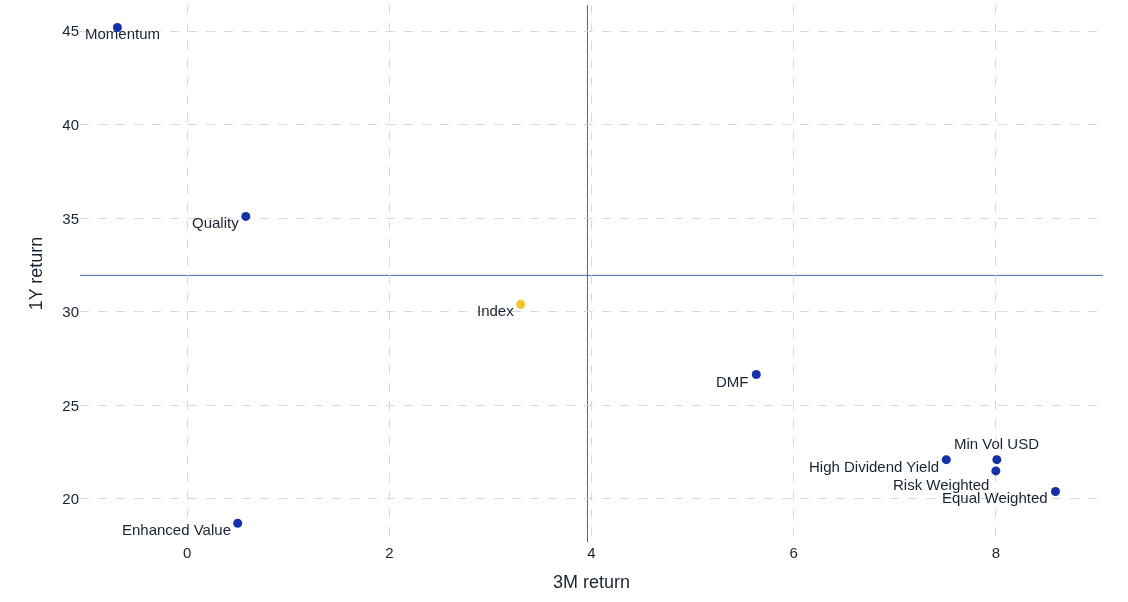 The image size is (1128, 602). I want to click on x-tick-label: 2, so click(389, 552).